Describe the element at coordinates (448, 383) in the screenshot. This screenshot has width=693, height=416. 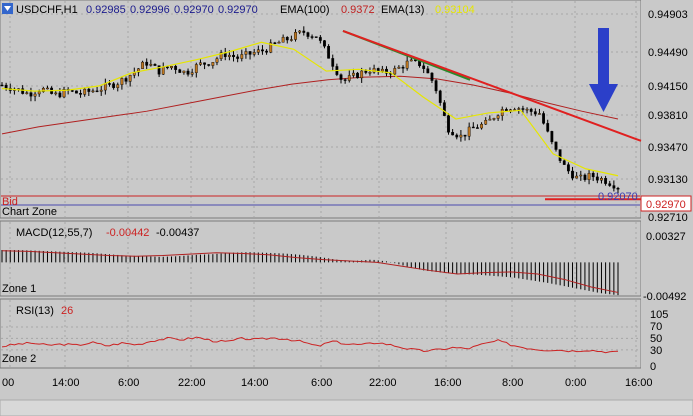
I see `time-tick: 16:00` at that location.